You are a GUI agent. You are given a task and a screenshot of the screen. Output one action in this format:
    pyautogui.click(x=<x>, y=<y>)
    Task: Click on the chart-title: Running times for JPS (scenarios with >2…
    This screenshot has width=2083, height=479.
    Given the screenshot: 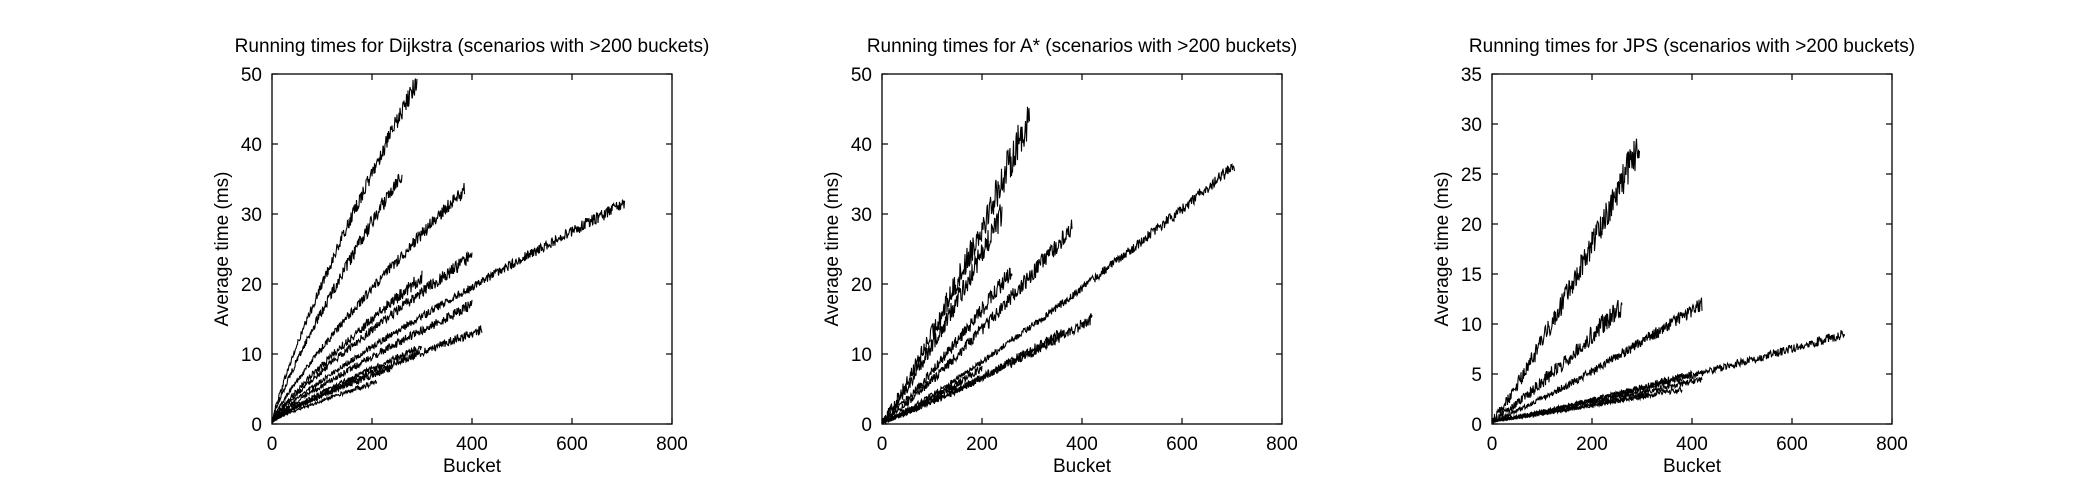 What is the action you would take?
    pyautogui.click(x=1692, y=46)
    